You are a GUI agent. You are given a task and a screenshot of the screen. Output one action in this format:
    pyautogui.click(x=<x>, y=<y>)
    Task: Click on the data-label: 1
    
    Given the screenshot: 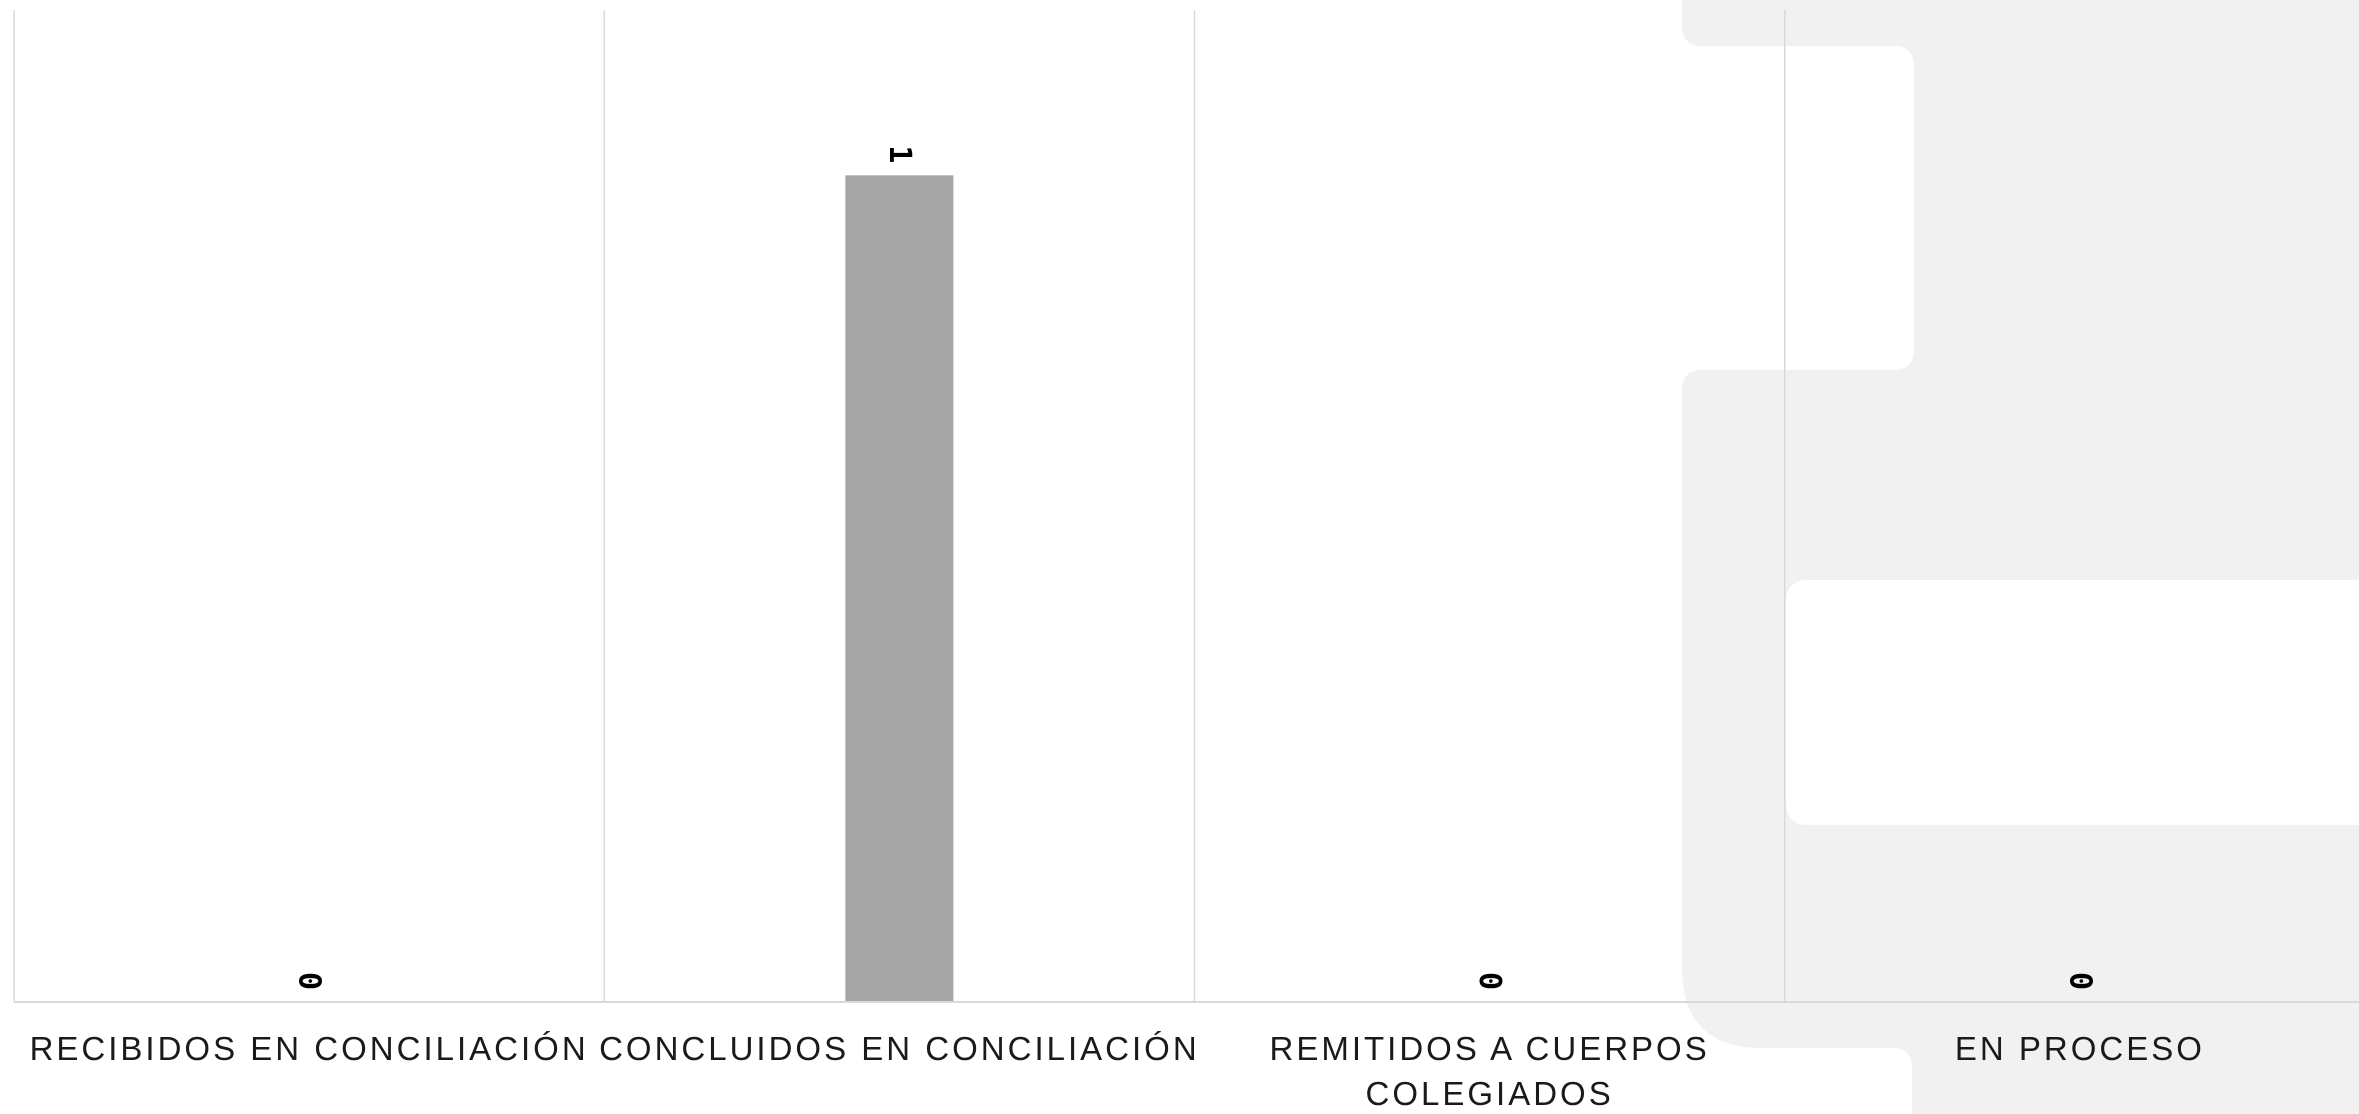 What is the action you would take?
    pyautogui.click(x=899, y=154)
    